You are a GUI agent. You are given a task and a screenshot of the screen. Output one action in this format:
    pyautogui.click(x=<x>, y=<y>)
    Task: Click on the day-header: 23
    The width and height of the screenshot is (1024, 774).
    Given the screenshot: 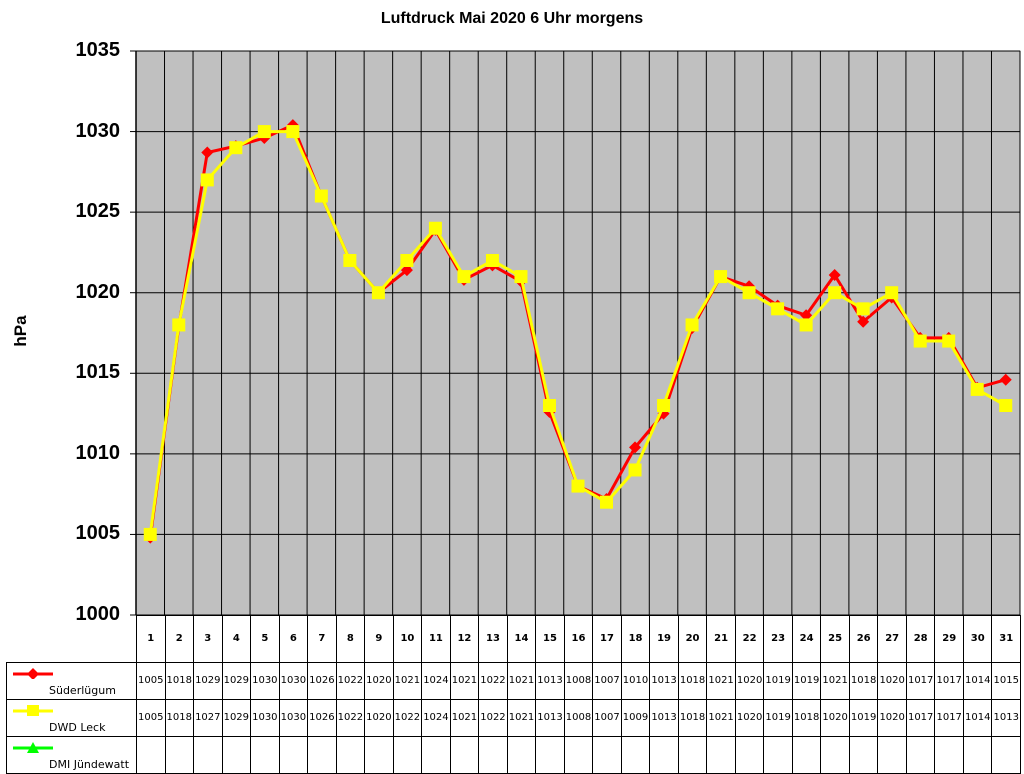 What is the action you would take?
    pyautogui.click(x=778, y=639)
    